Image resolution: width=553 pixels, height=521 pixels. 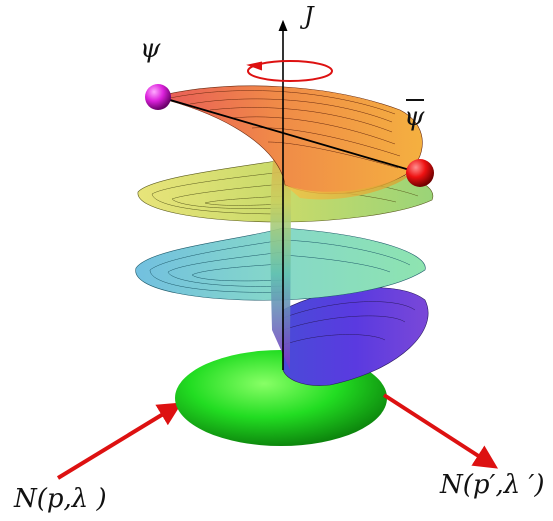 I want to click on helicoid-core, so click(x=280, y=250).